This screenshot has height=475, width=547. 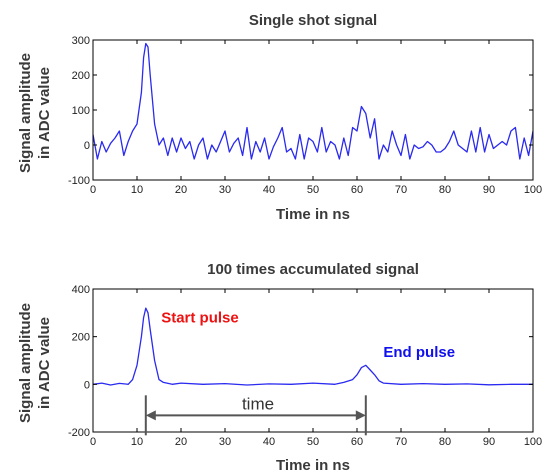 I want to click on start-pulse-label: Start pulse, so click(x=200, y=317).